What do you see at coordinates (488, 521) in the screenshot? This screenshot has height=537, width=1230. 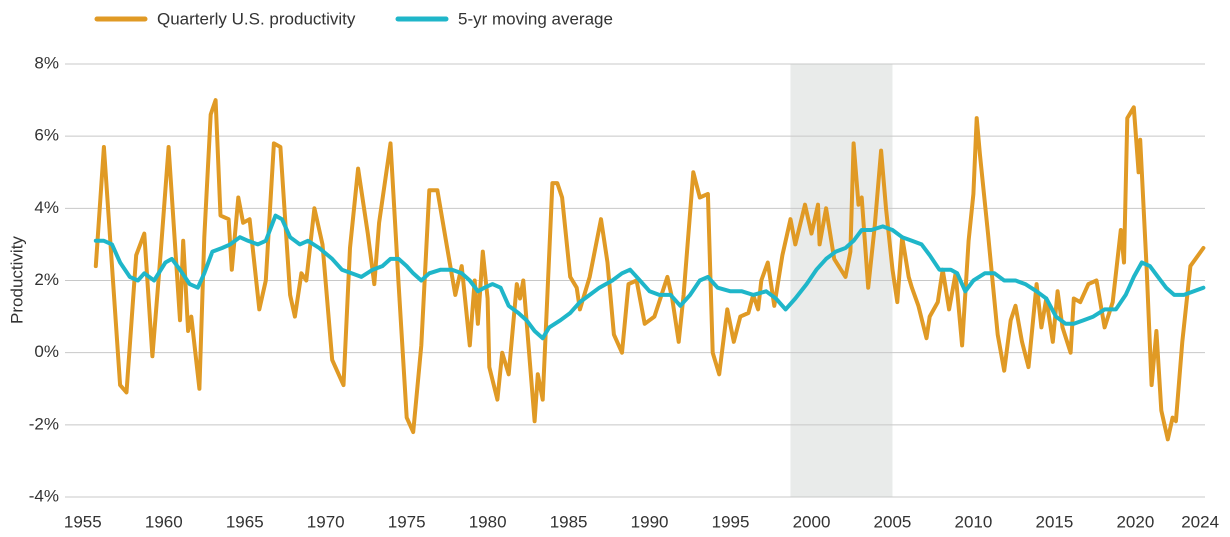 I see `x-tick-label: 1980` at bounding box center [488, 521].